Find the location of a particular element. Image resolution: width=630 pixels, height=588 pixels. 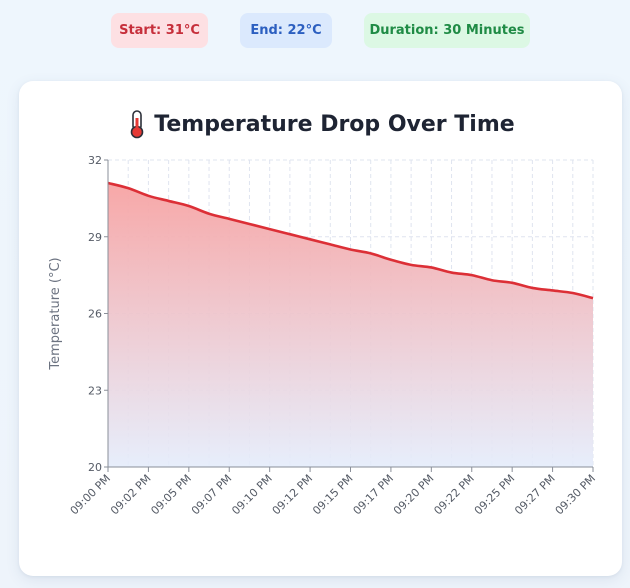

x-tick-label: 09:15 PM is located at coordinates (332, 494).